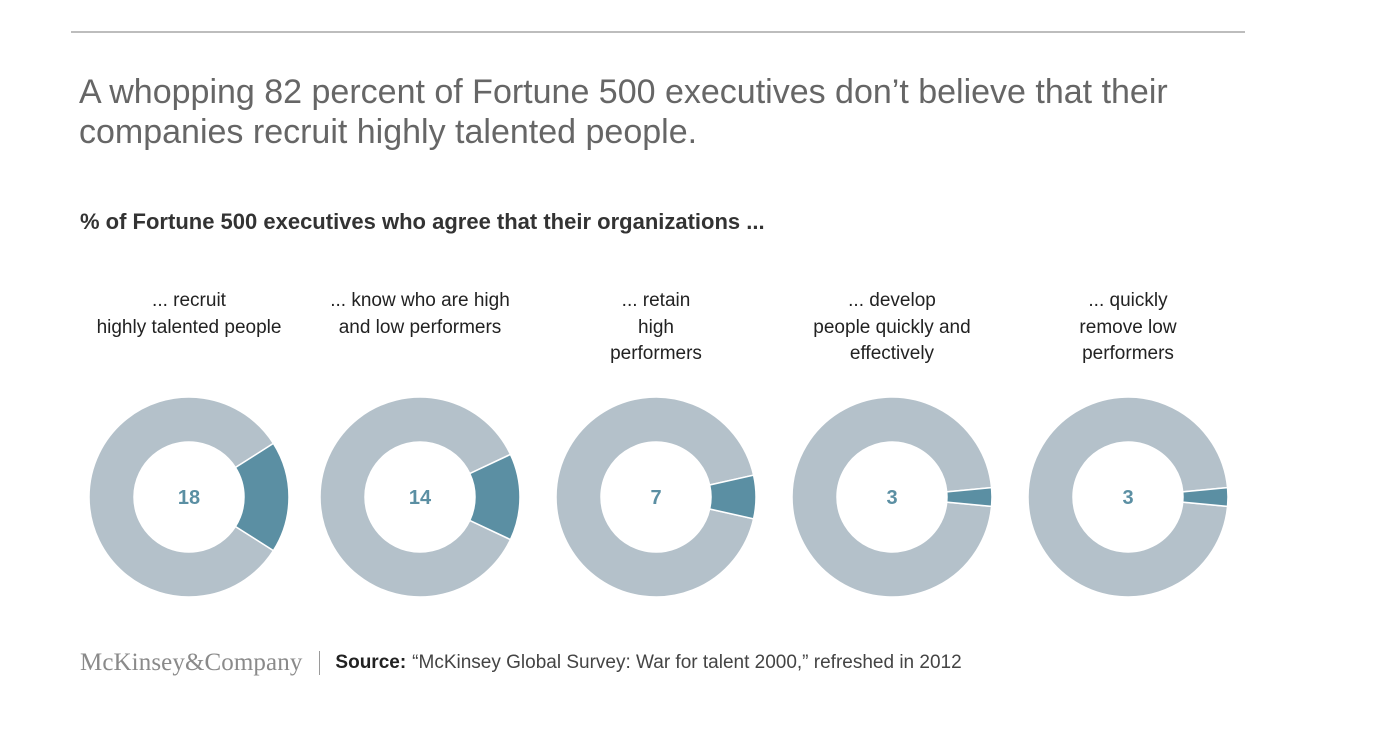  I want to click on top-rule, so click(658, 32).